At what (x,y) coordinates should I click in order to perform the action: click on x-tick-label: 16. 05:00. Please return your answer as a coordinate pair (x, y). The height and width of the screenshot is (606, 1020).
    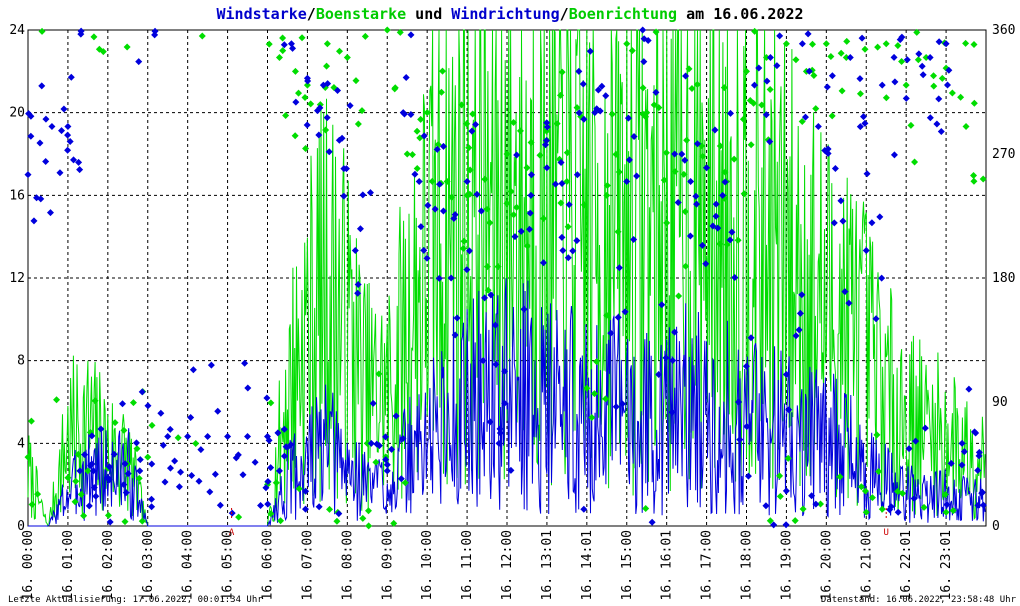
    Looking at the image, I should click on (228, 565).